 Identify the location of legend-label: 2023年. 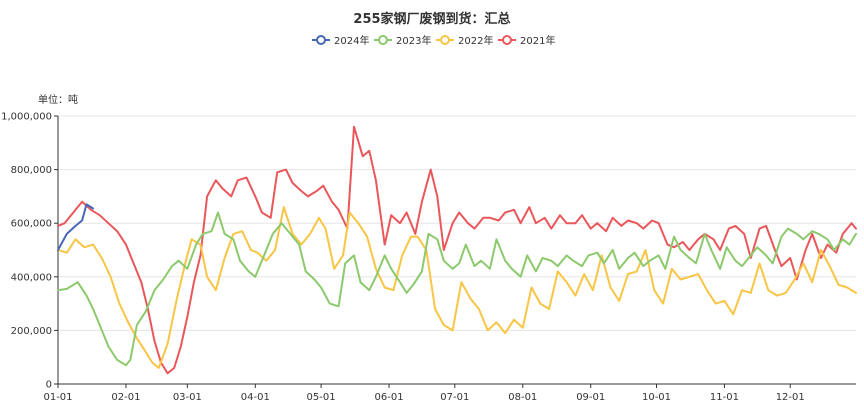
(413, 40).